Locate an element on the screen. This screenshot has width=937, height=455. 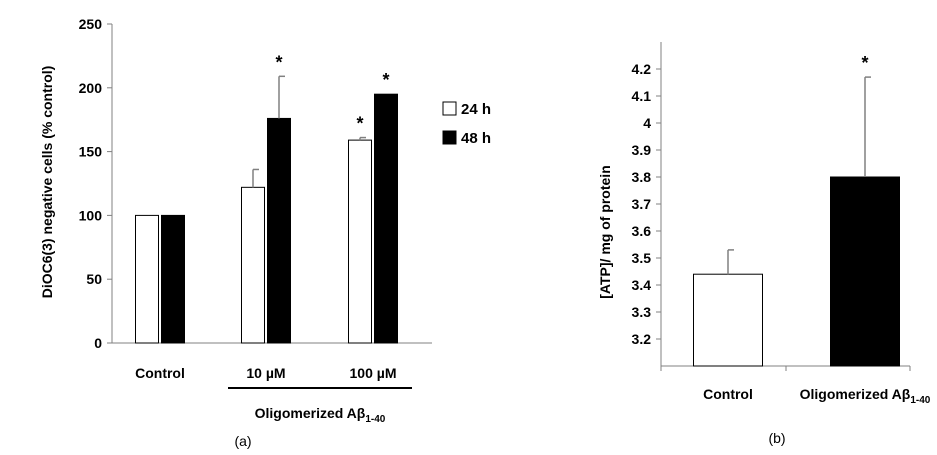
category-subscript: 1-40 is located at coordinates (920, 400).